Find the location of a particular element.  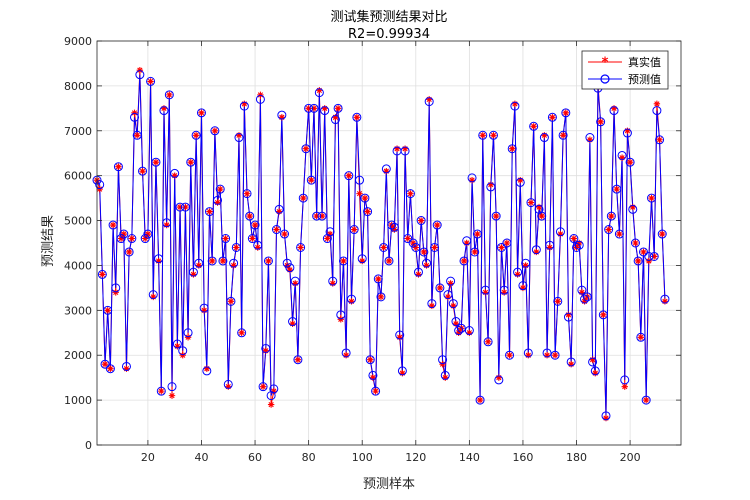

y-tick-label: 1000 is located at coordinates (78, 400).